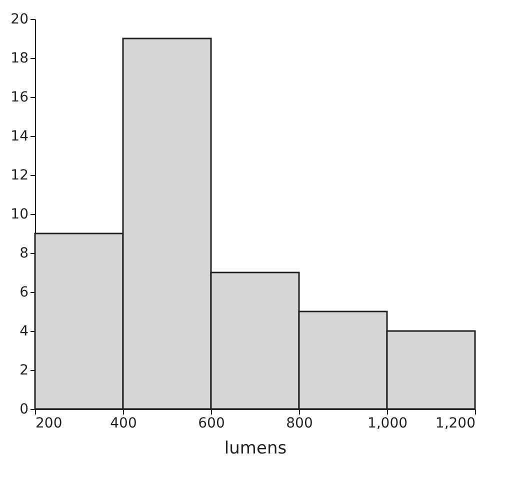 This screenshot has width=526, height=496. Describe the element at coordinates (24, 370) in the screenshot. I see `y-tick-label: 2` at that location.